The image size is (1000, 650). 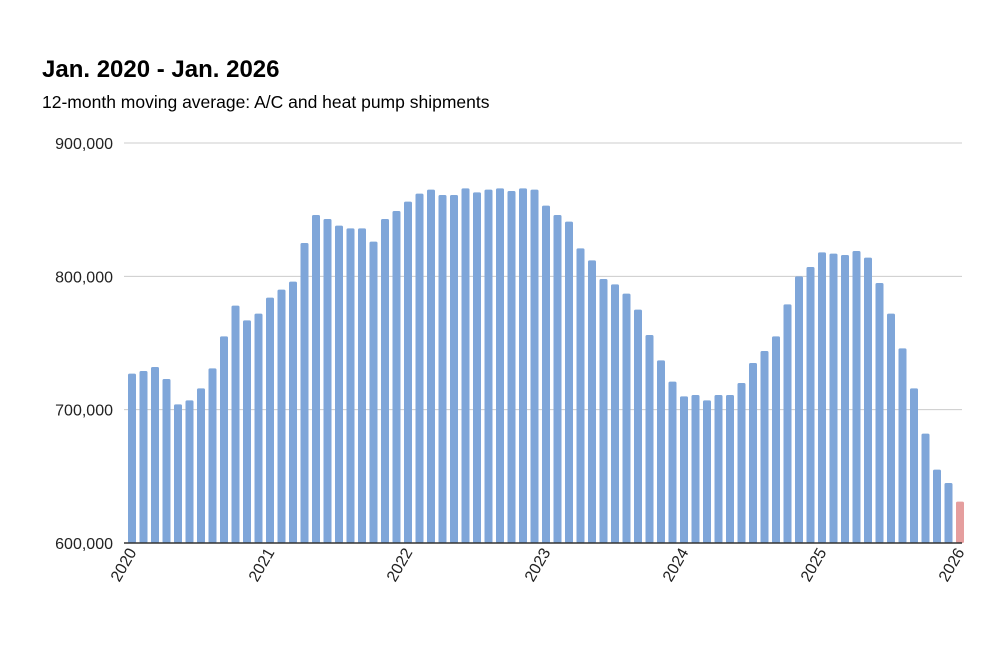 I want to click on y-tick-label: 600,000, so click(x=84, y=544).